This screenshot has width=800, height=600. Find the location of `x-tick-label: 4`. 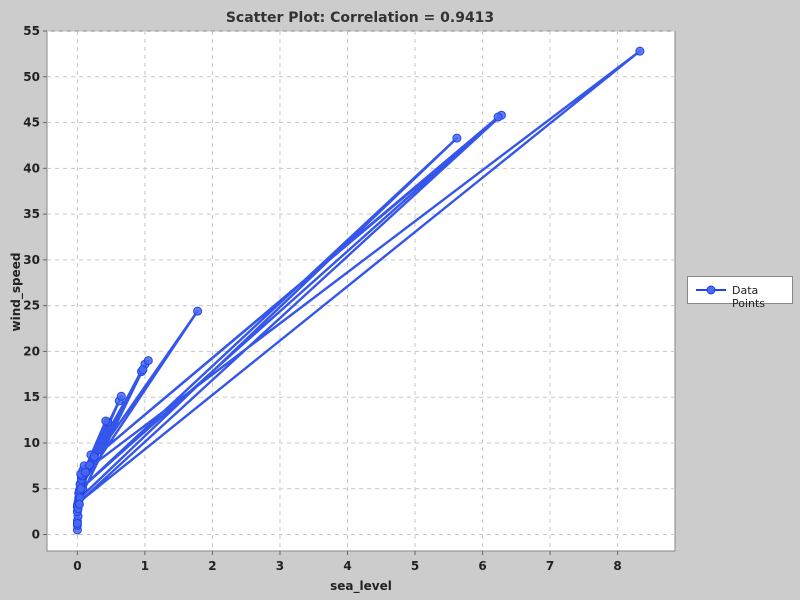

x-tick-label: 4 is located at coordinates (347, 566).